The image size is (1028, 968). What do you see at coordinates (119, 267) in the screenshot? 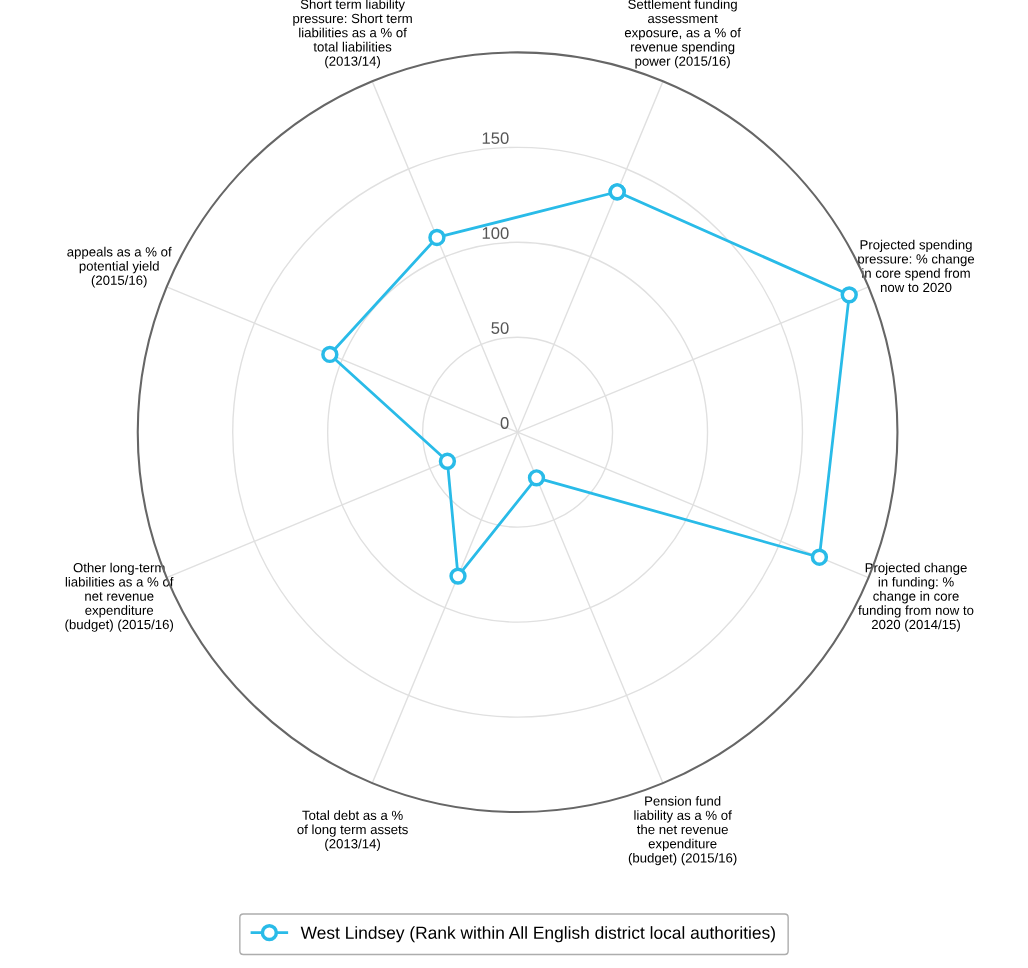
I see `spoke-label: appeals as a % of potential yield (2015/16)` at bounding box center [119, 267].